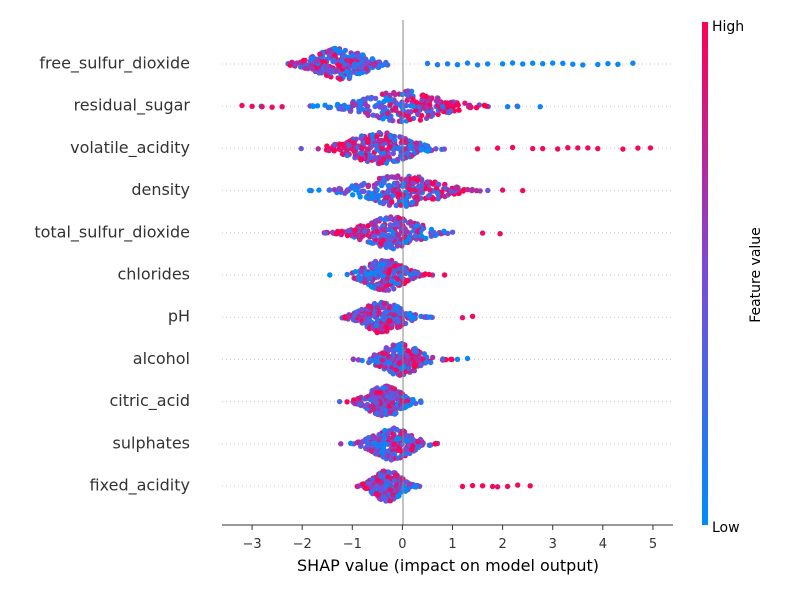  What do you see at coordinates (140, 486) in the screenshot?
I see `feature-label-fixed_acidity: fixed_acidity` at bounding box center [140, 486].